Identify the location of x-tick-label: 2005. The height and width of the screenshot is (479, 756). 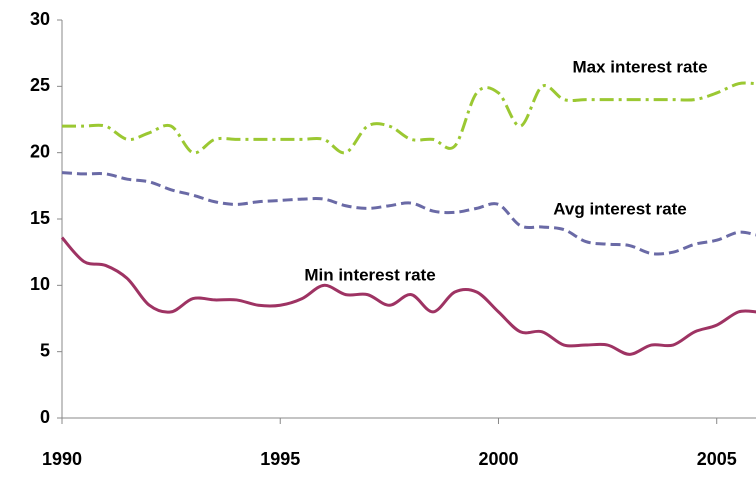
(717, 459).